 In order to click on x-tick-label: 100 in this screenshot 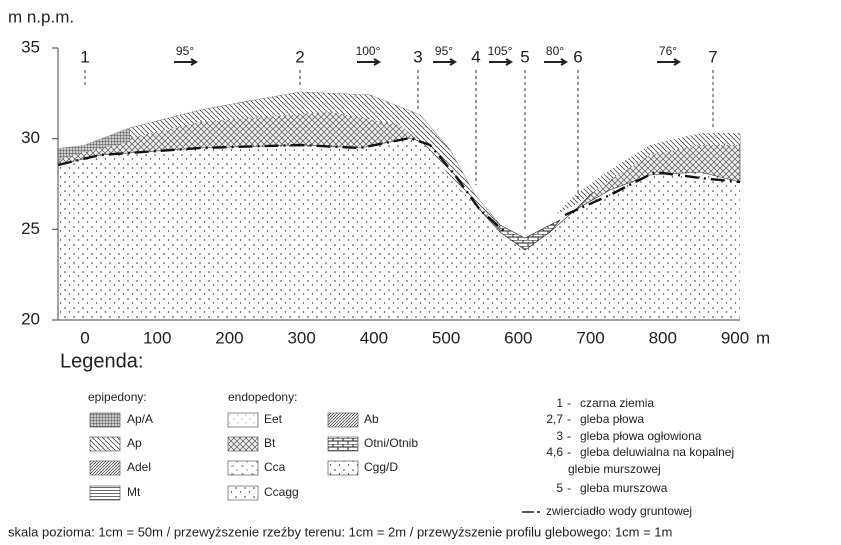, I will do `click(157, 337)`.